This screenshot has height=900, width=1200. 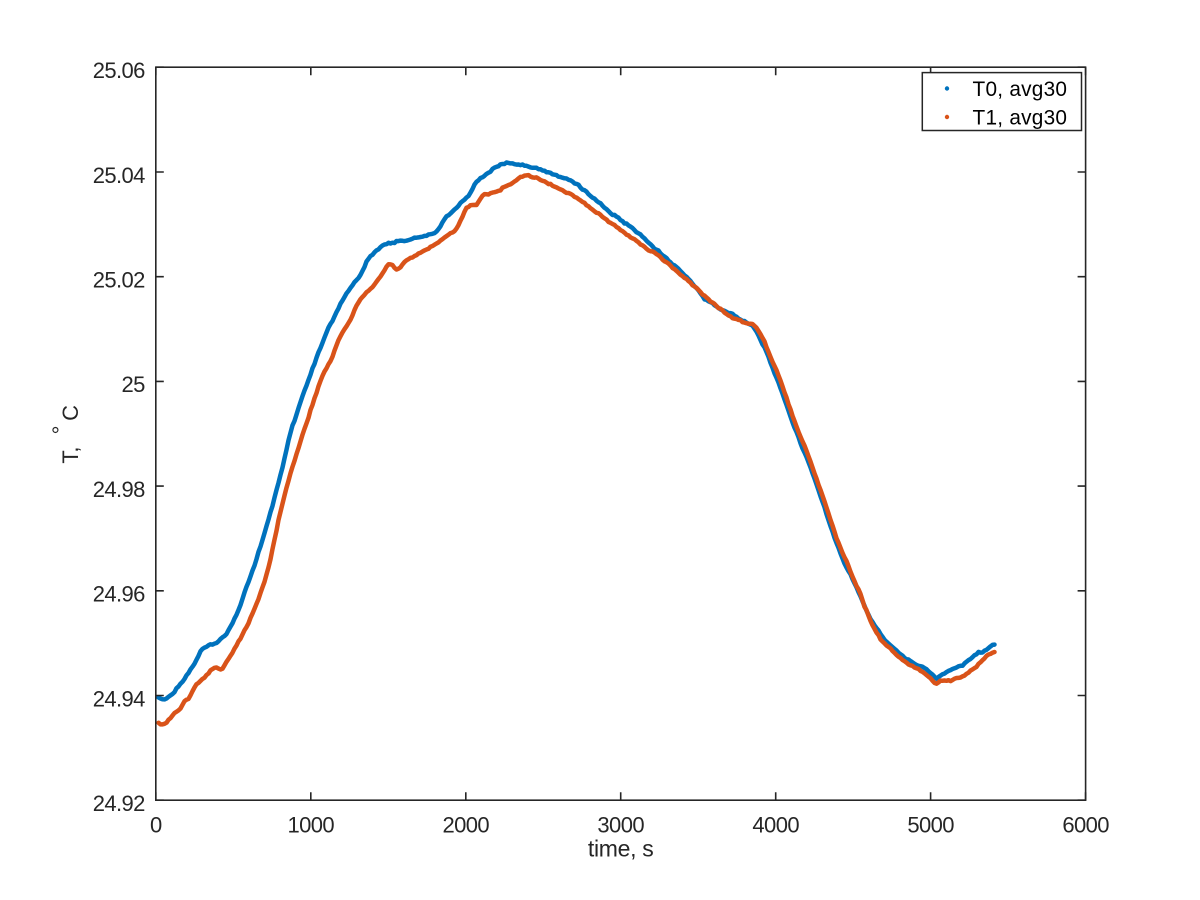 I want to click on svg-text: 24.92, so click(x=119, y=803).